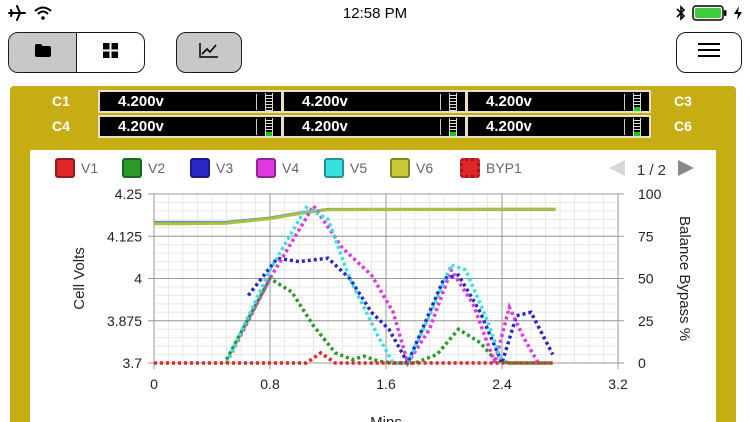 The height and width of the screenshot is (422, 750). I want to click on grid-view-button, so click(110, 52).